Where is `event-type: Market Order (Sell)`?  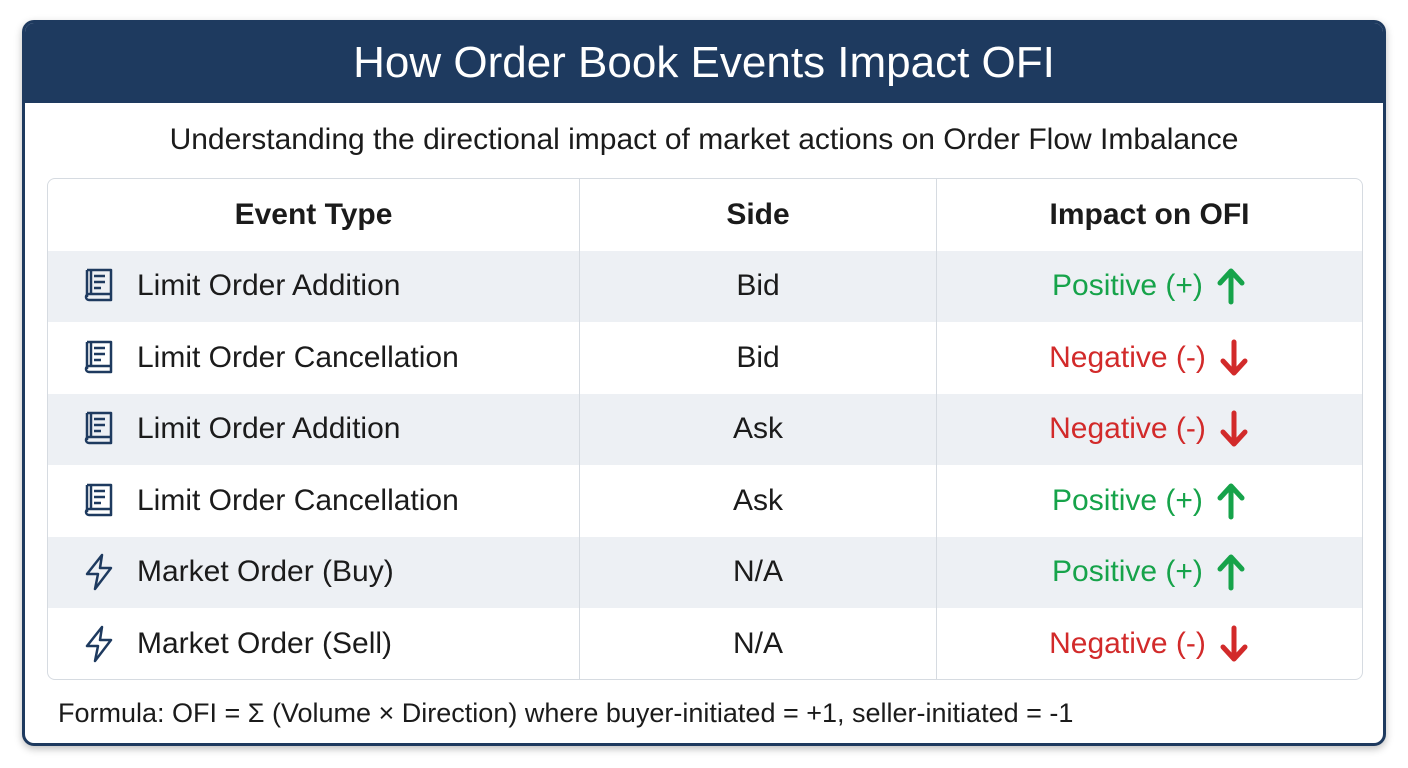 event-type: Market Order (Sell) is located at coordinates (265, 643).